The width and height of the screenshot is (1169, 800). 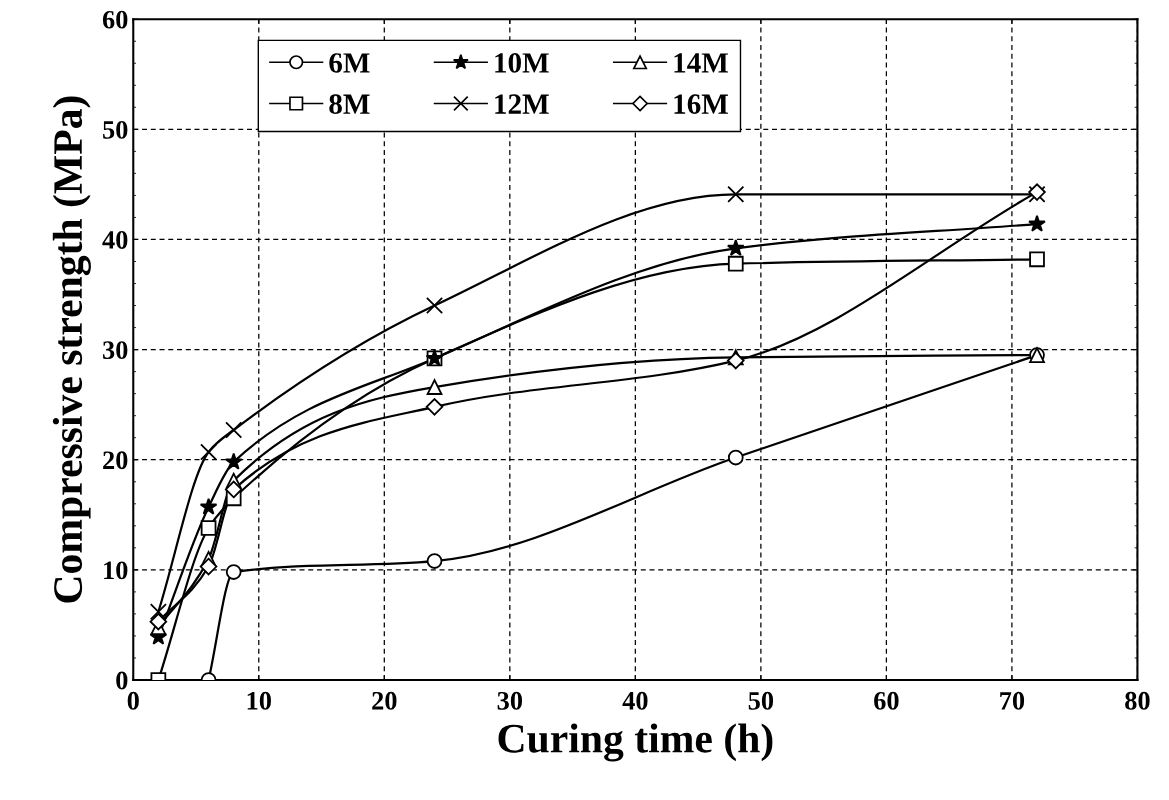 I want to click on legend-label: 12M, so click(x=522, y=104).